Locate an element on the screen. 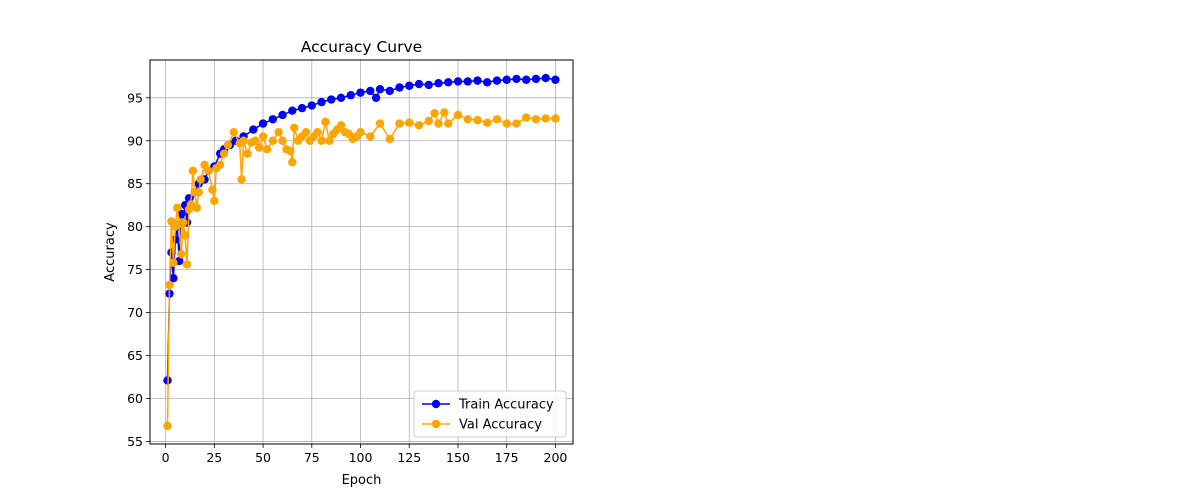  y-tick-label: 60 is located at coordinates (135, 398).